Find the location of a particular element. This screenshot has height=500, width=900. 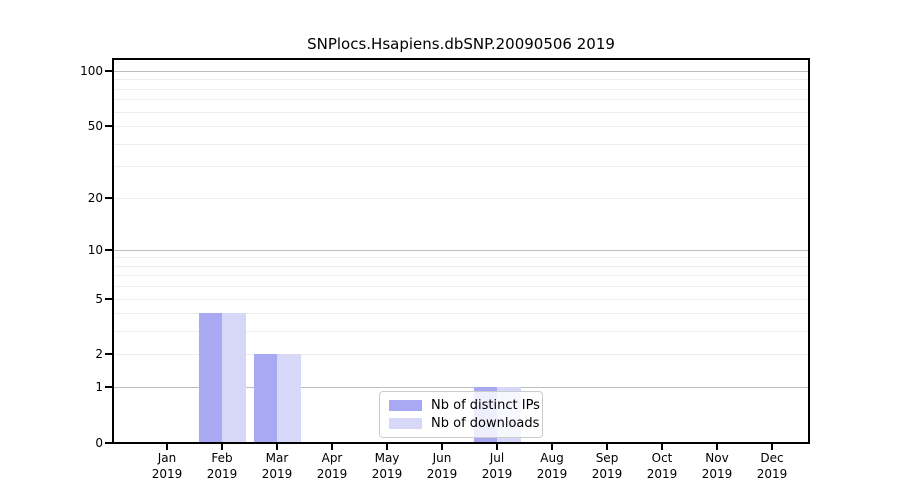

legend-swatch-downloads is located at coordinates (405, 423).